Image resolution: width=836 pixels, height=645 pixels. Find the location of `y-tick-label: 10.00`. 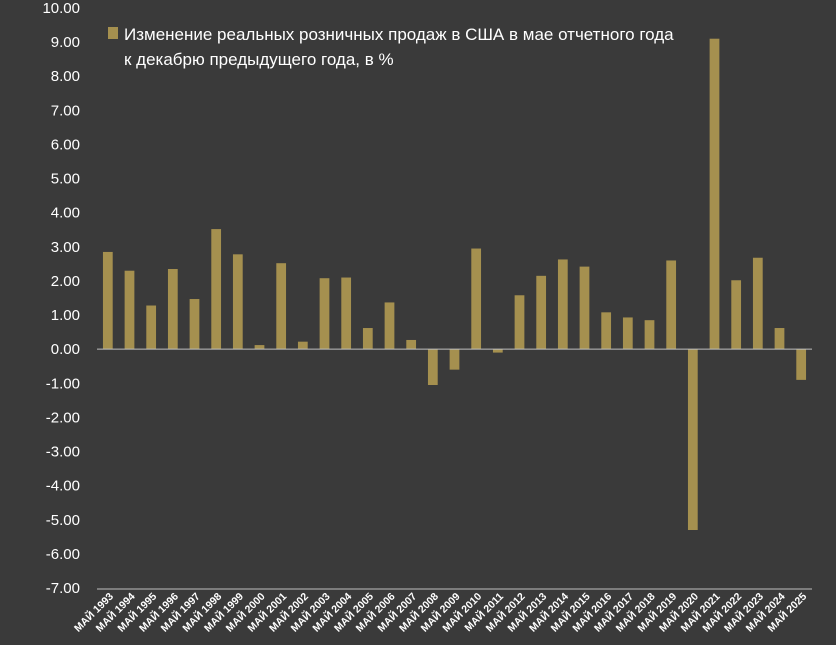

y-tick-label: 10.00 is located at coordinates (61, 8).